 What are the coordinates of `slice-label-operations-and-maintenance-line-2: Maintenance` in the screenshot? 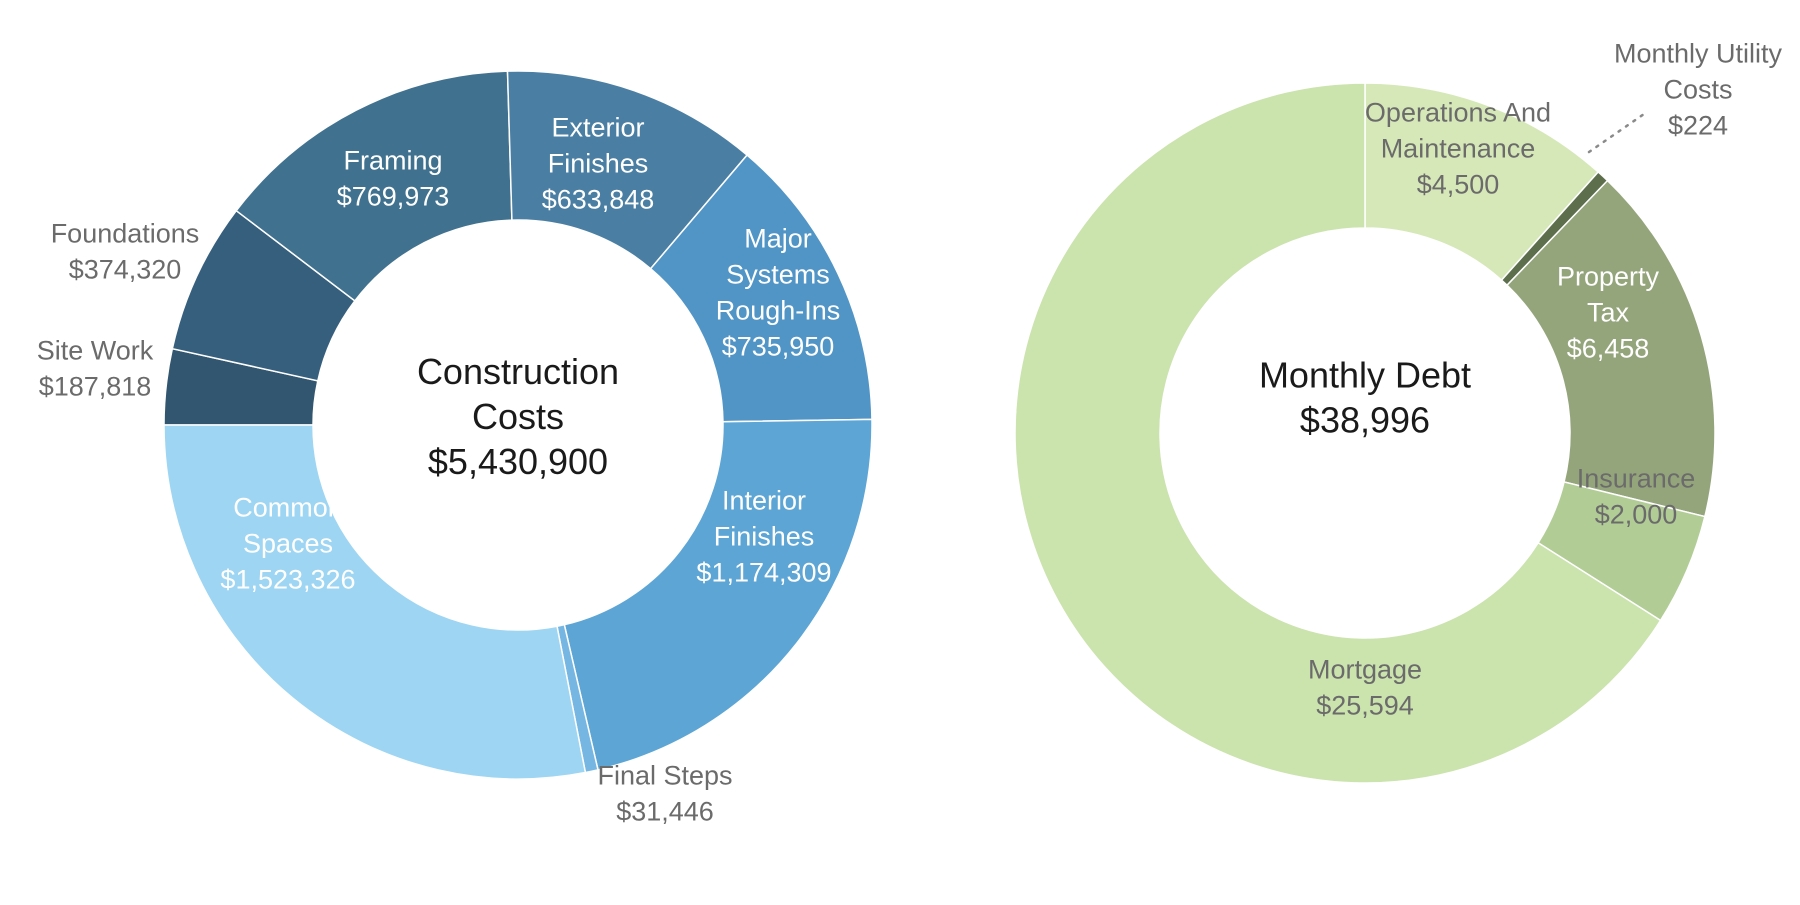 It's located at (1458, 149).